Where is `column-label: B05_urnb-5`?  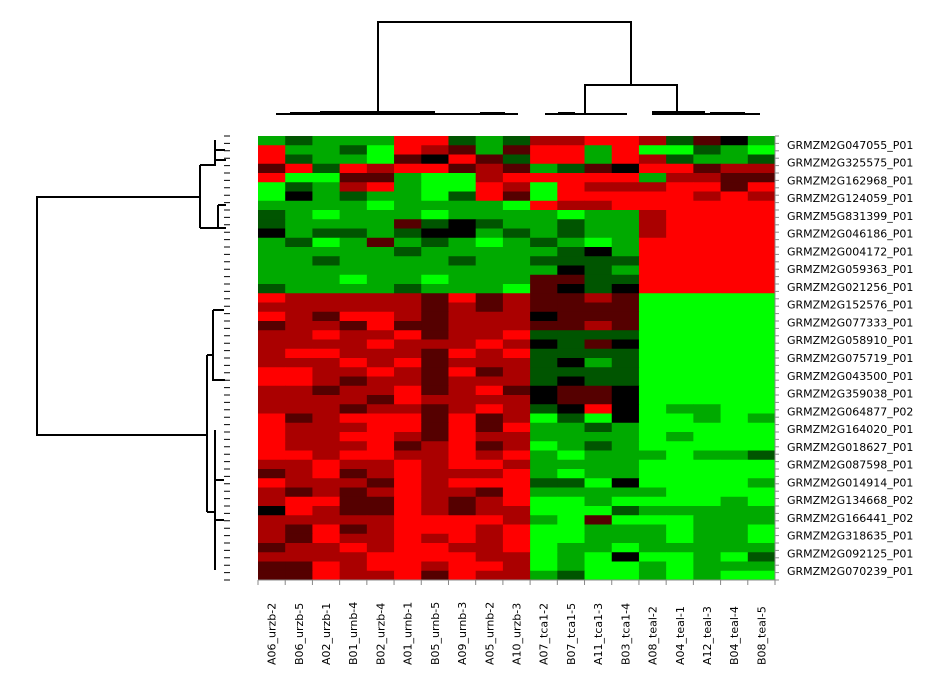
column-label: B05_urnb-5 is located at coordinates (435, 633).